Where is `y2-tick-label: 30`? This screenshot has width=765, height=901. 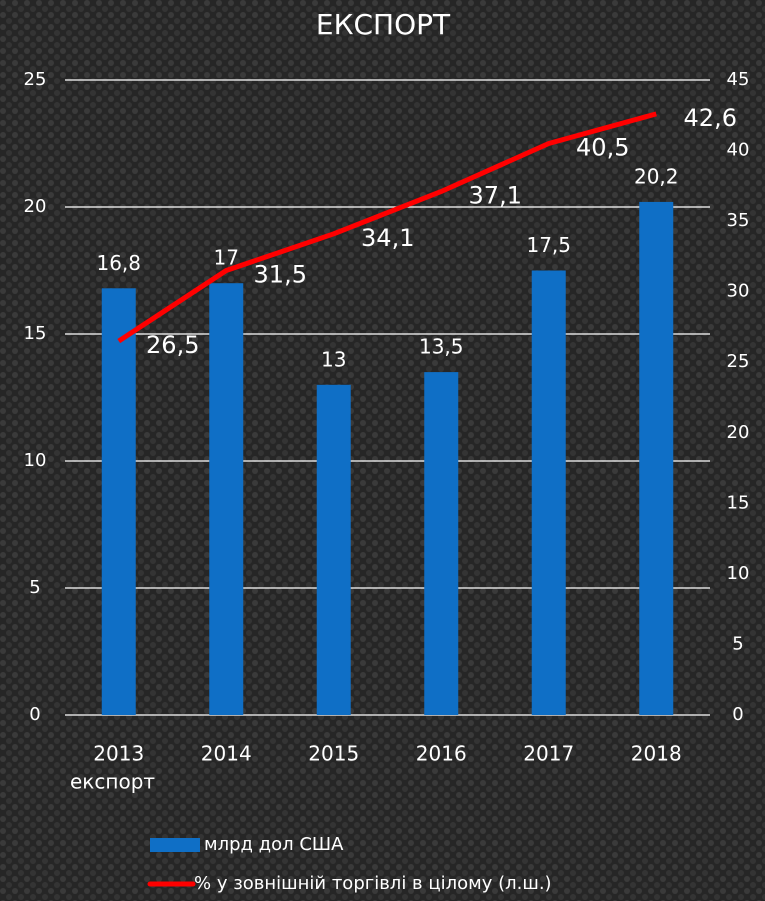
y2-tick-label: 30 is located at coordinates (738, 291).